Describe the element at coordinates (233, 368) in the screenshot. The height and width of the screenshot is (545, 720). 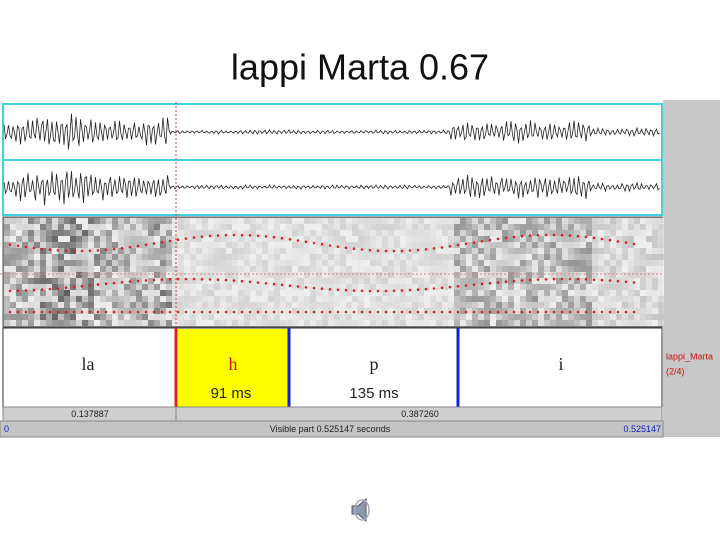
I see `selected-interval` at that location.